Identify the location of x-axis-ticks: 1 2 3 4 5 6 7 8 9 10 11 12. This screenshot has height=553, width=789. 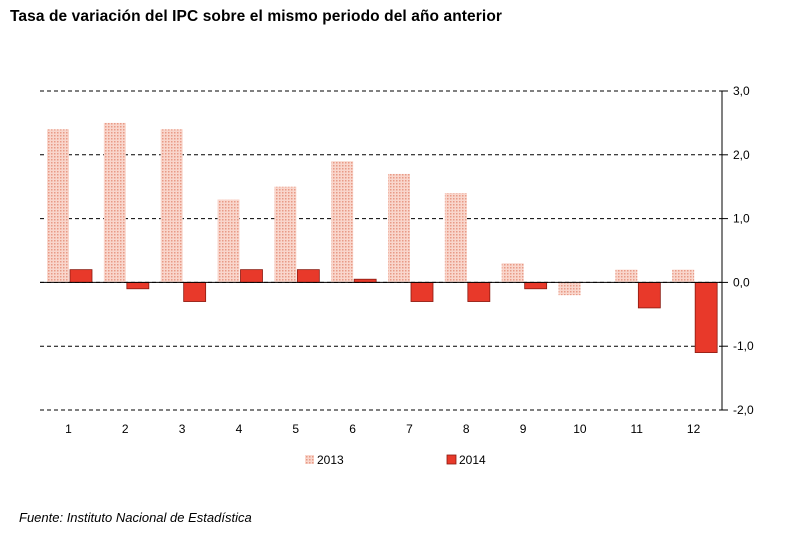
(383, 429).